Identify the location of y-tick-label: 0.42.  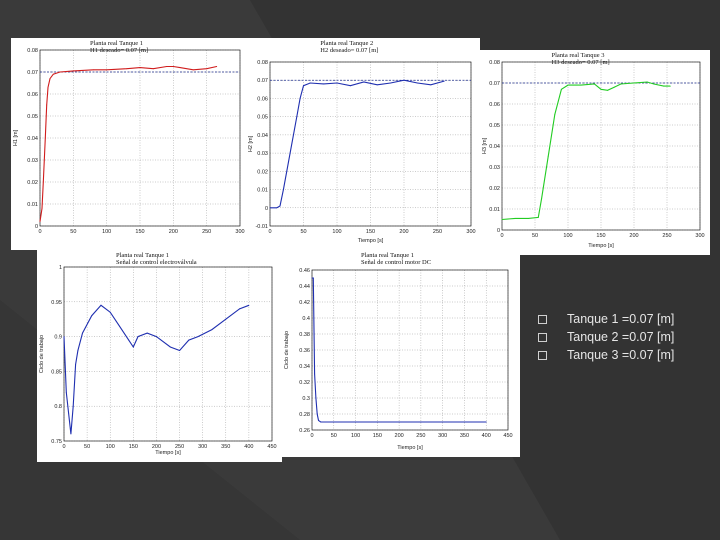
(304, 303).